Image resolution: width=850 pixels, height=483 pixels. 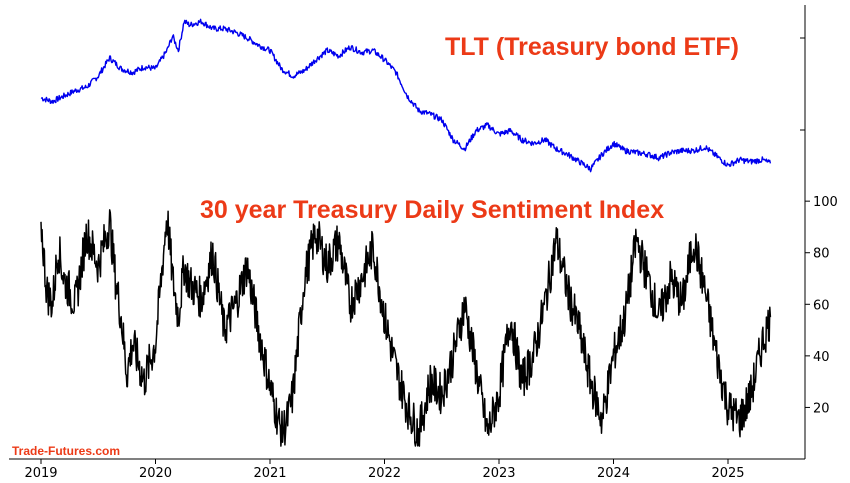 I want to click on tlt-chart-title: TLT (Treasury bond ETF), so click(x=592, y=47).